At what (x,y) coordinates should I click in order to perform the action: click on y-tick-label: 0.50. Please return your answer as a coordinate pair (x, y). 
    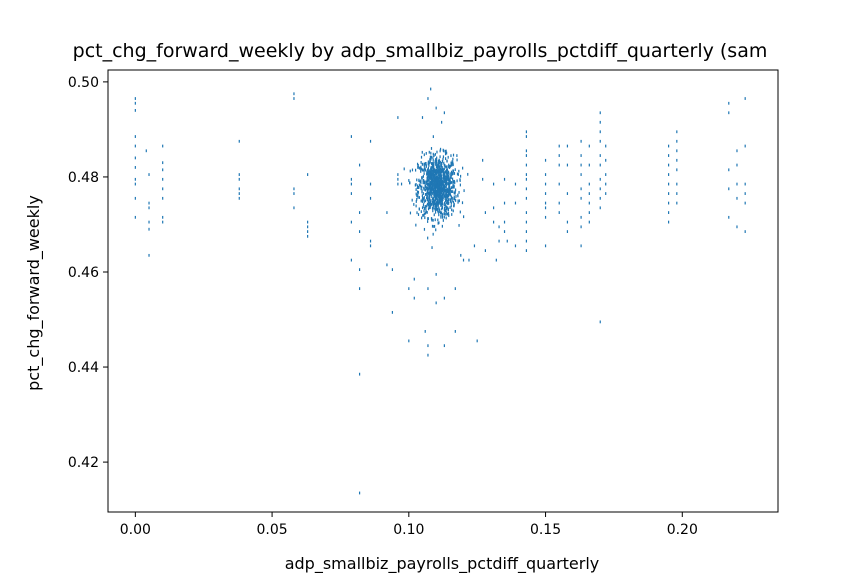
    Looking at the image, I should click on (83, 83).